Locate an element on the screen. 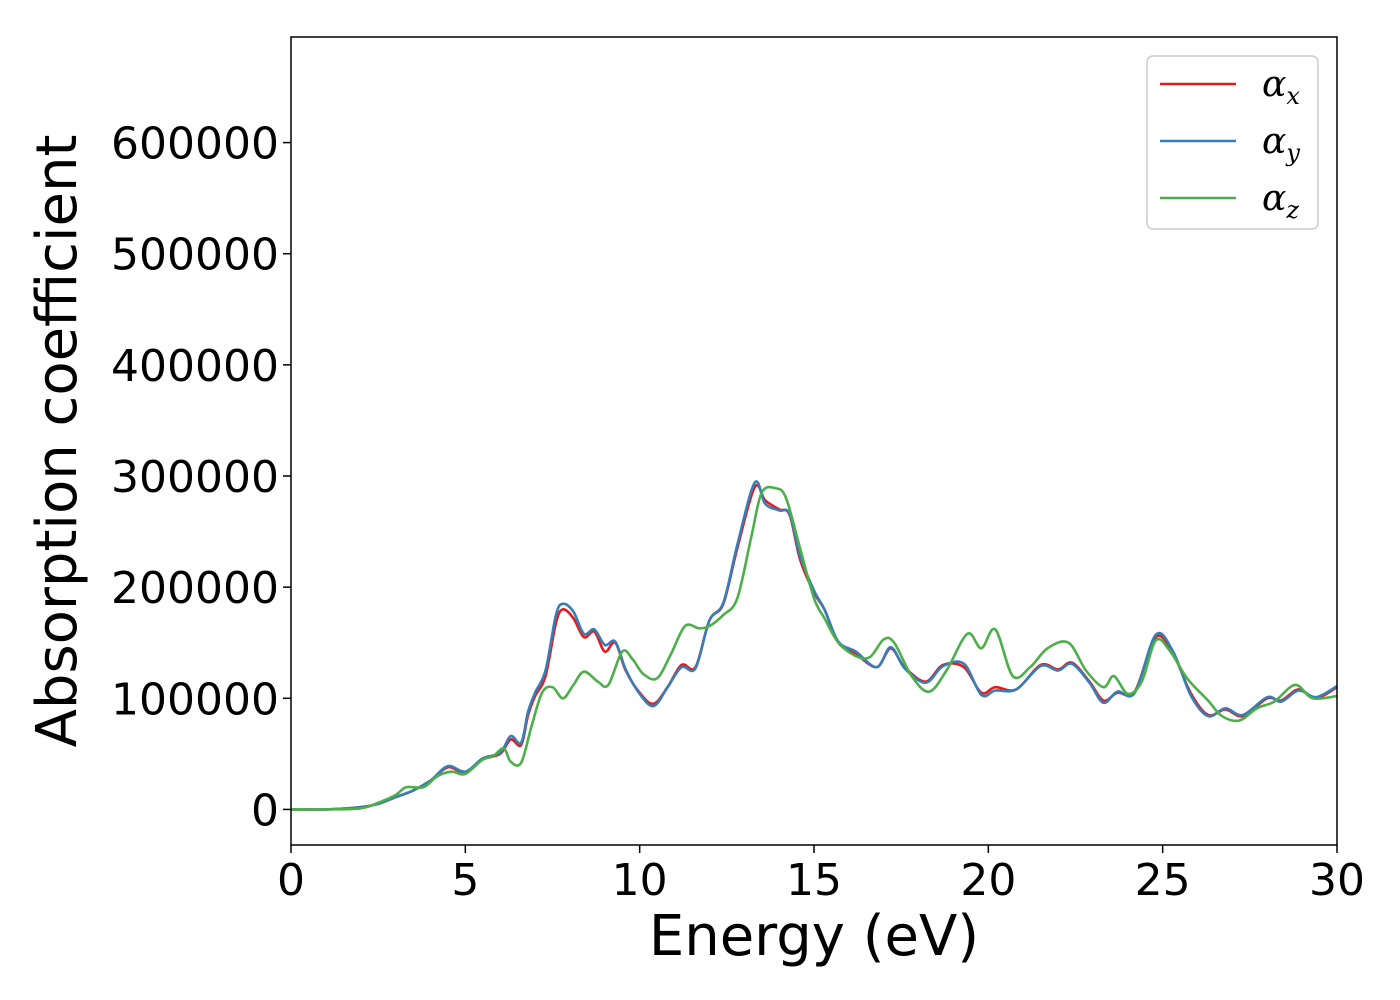 This screenshot has width=1400, height=1000. legend-label-y: αy is located at coordinates (1281, 144).